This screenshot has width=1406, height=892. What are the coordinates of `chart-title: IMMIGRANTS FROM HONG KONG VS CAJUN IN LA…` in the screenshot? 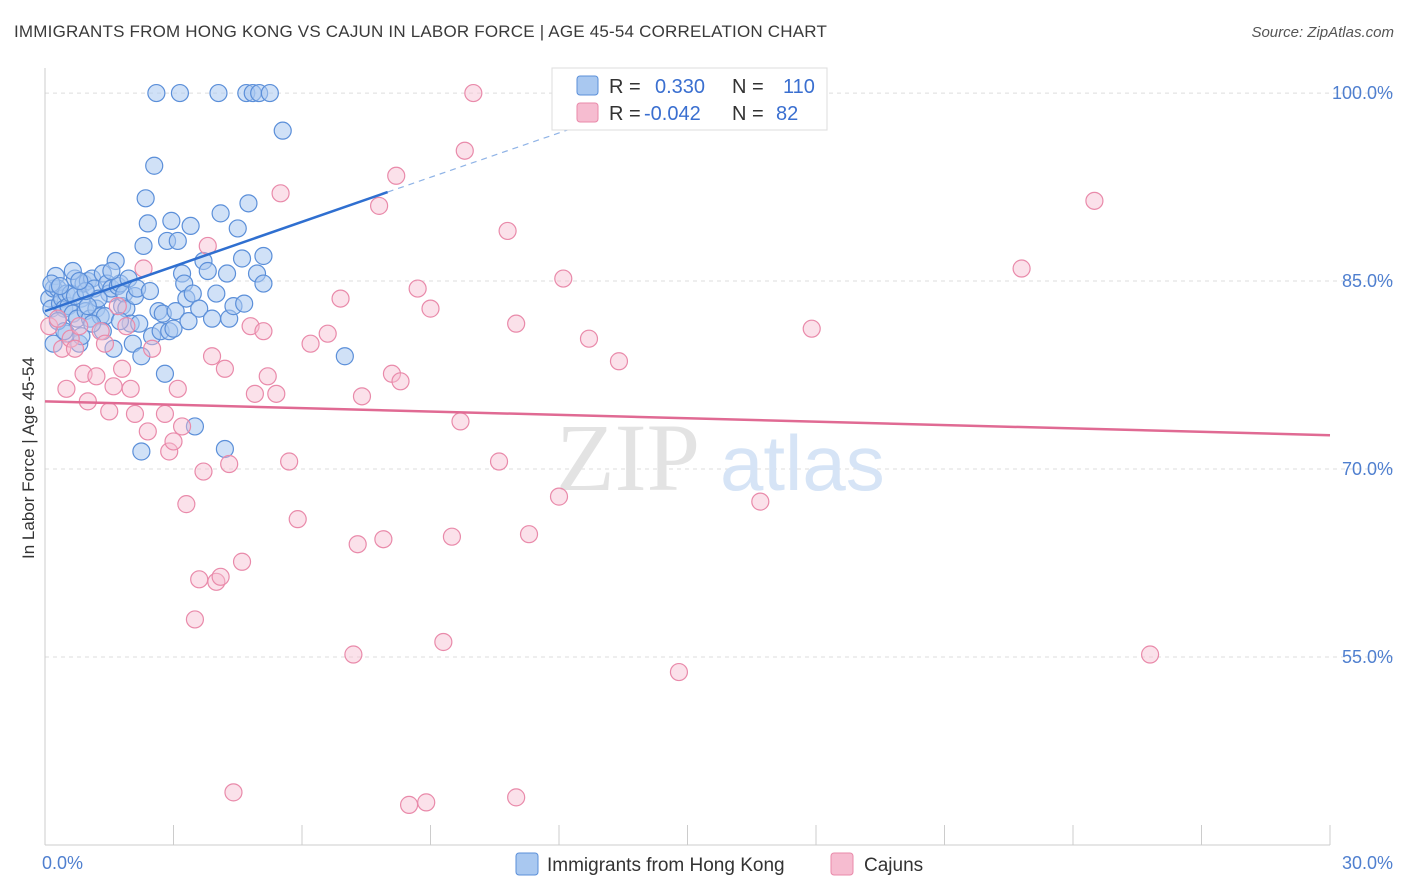 It's located at (421, 31).